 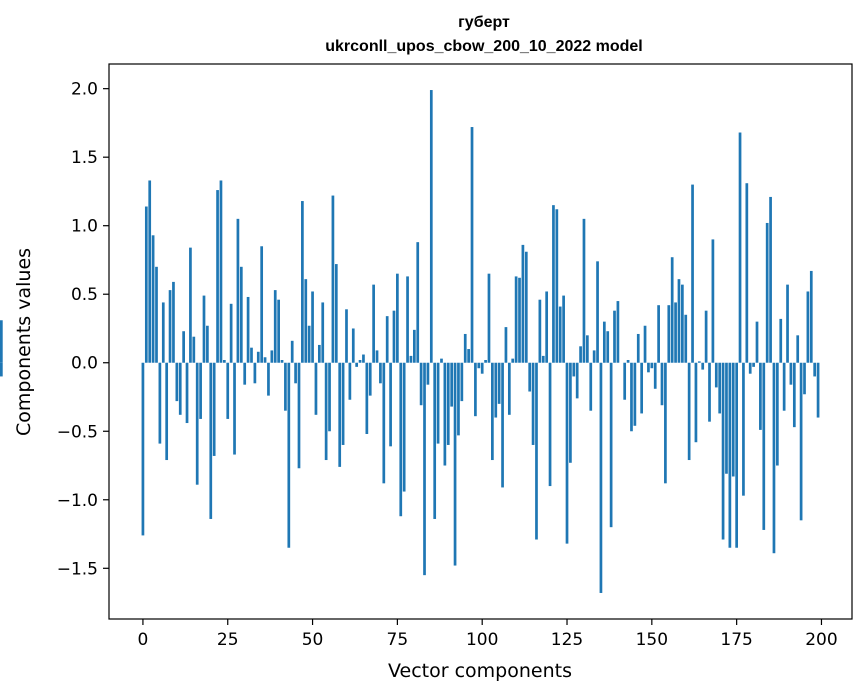 I want to click on x-tick-label: 0, so click(x=143, y=640).